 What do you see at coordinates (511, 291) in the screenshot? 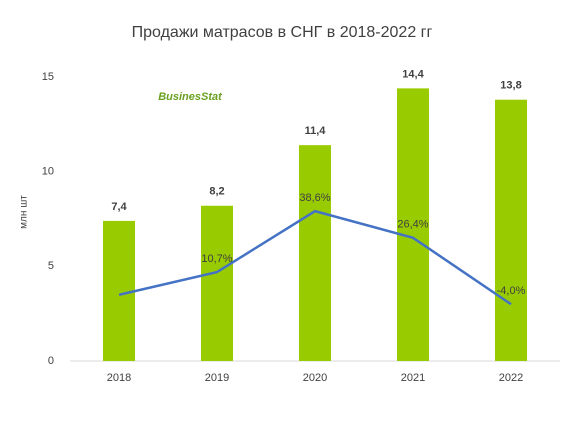
I see `line-label: -4,0%` at bounding box center [511, 291].